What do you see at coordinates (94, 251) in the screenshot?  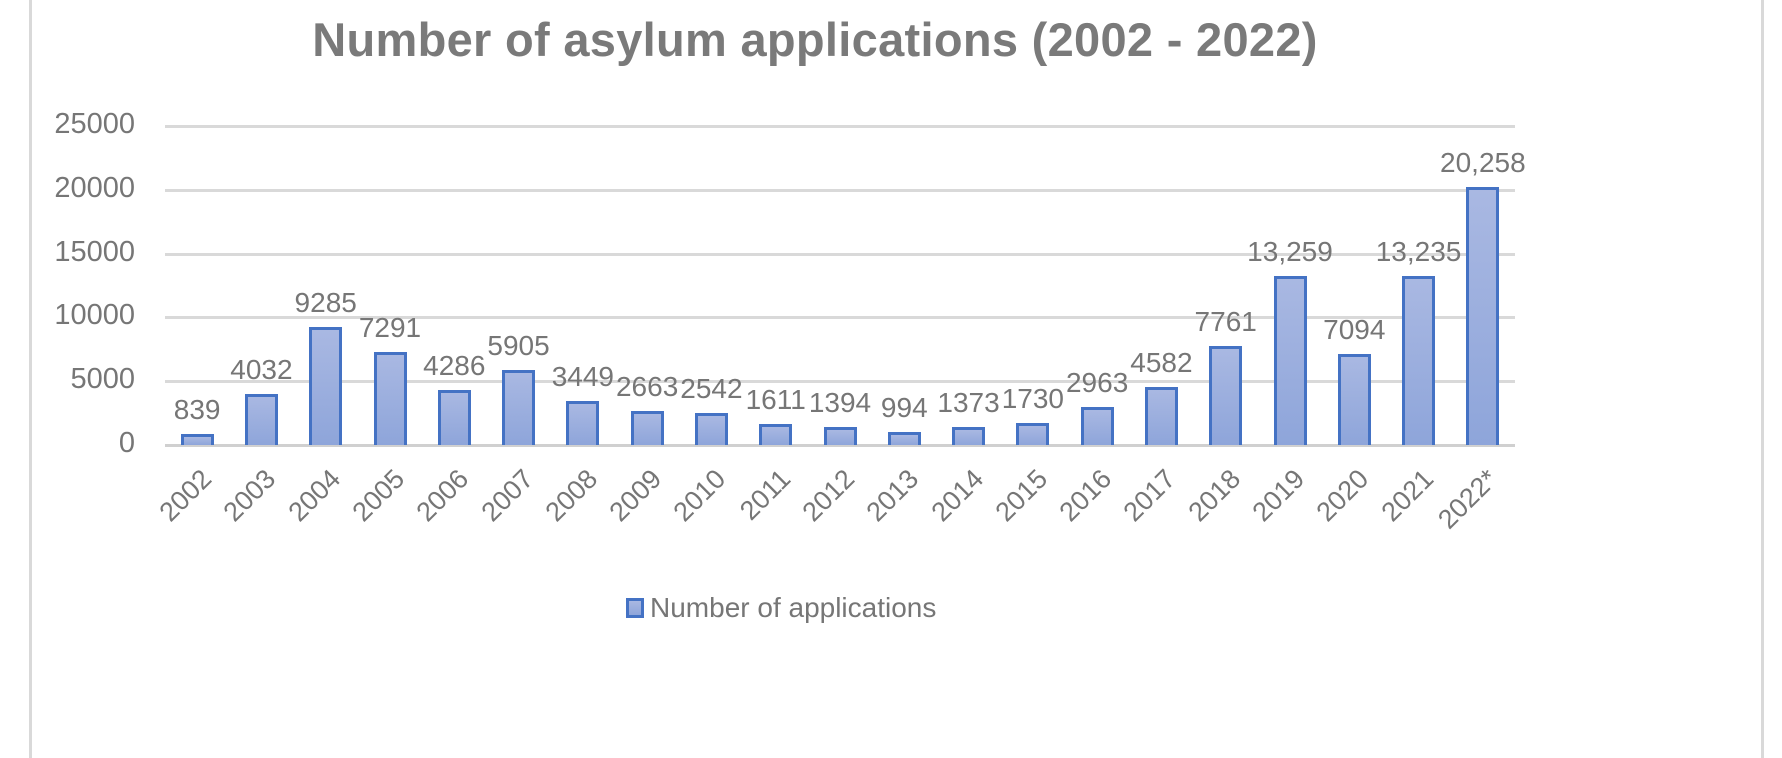 I see `y-tick-label: 15000` at bounding box center [94, 251].